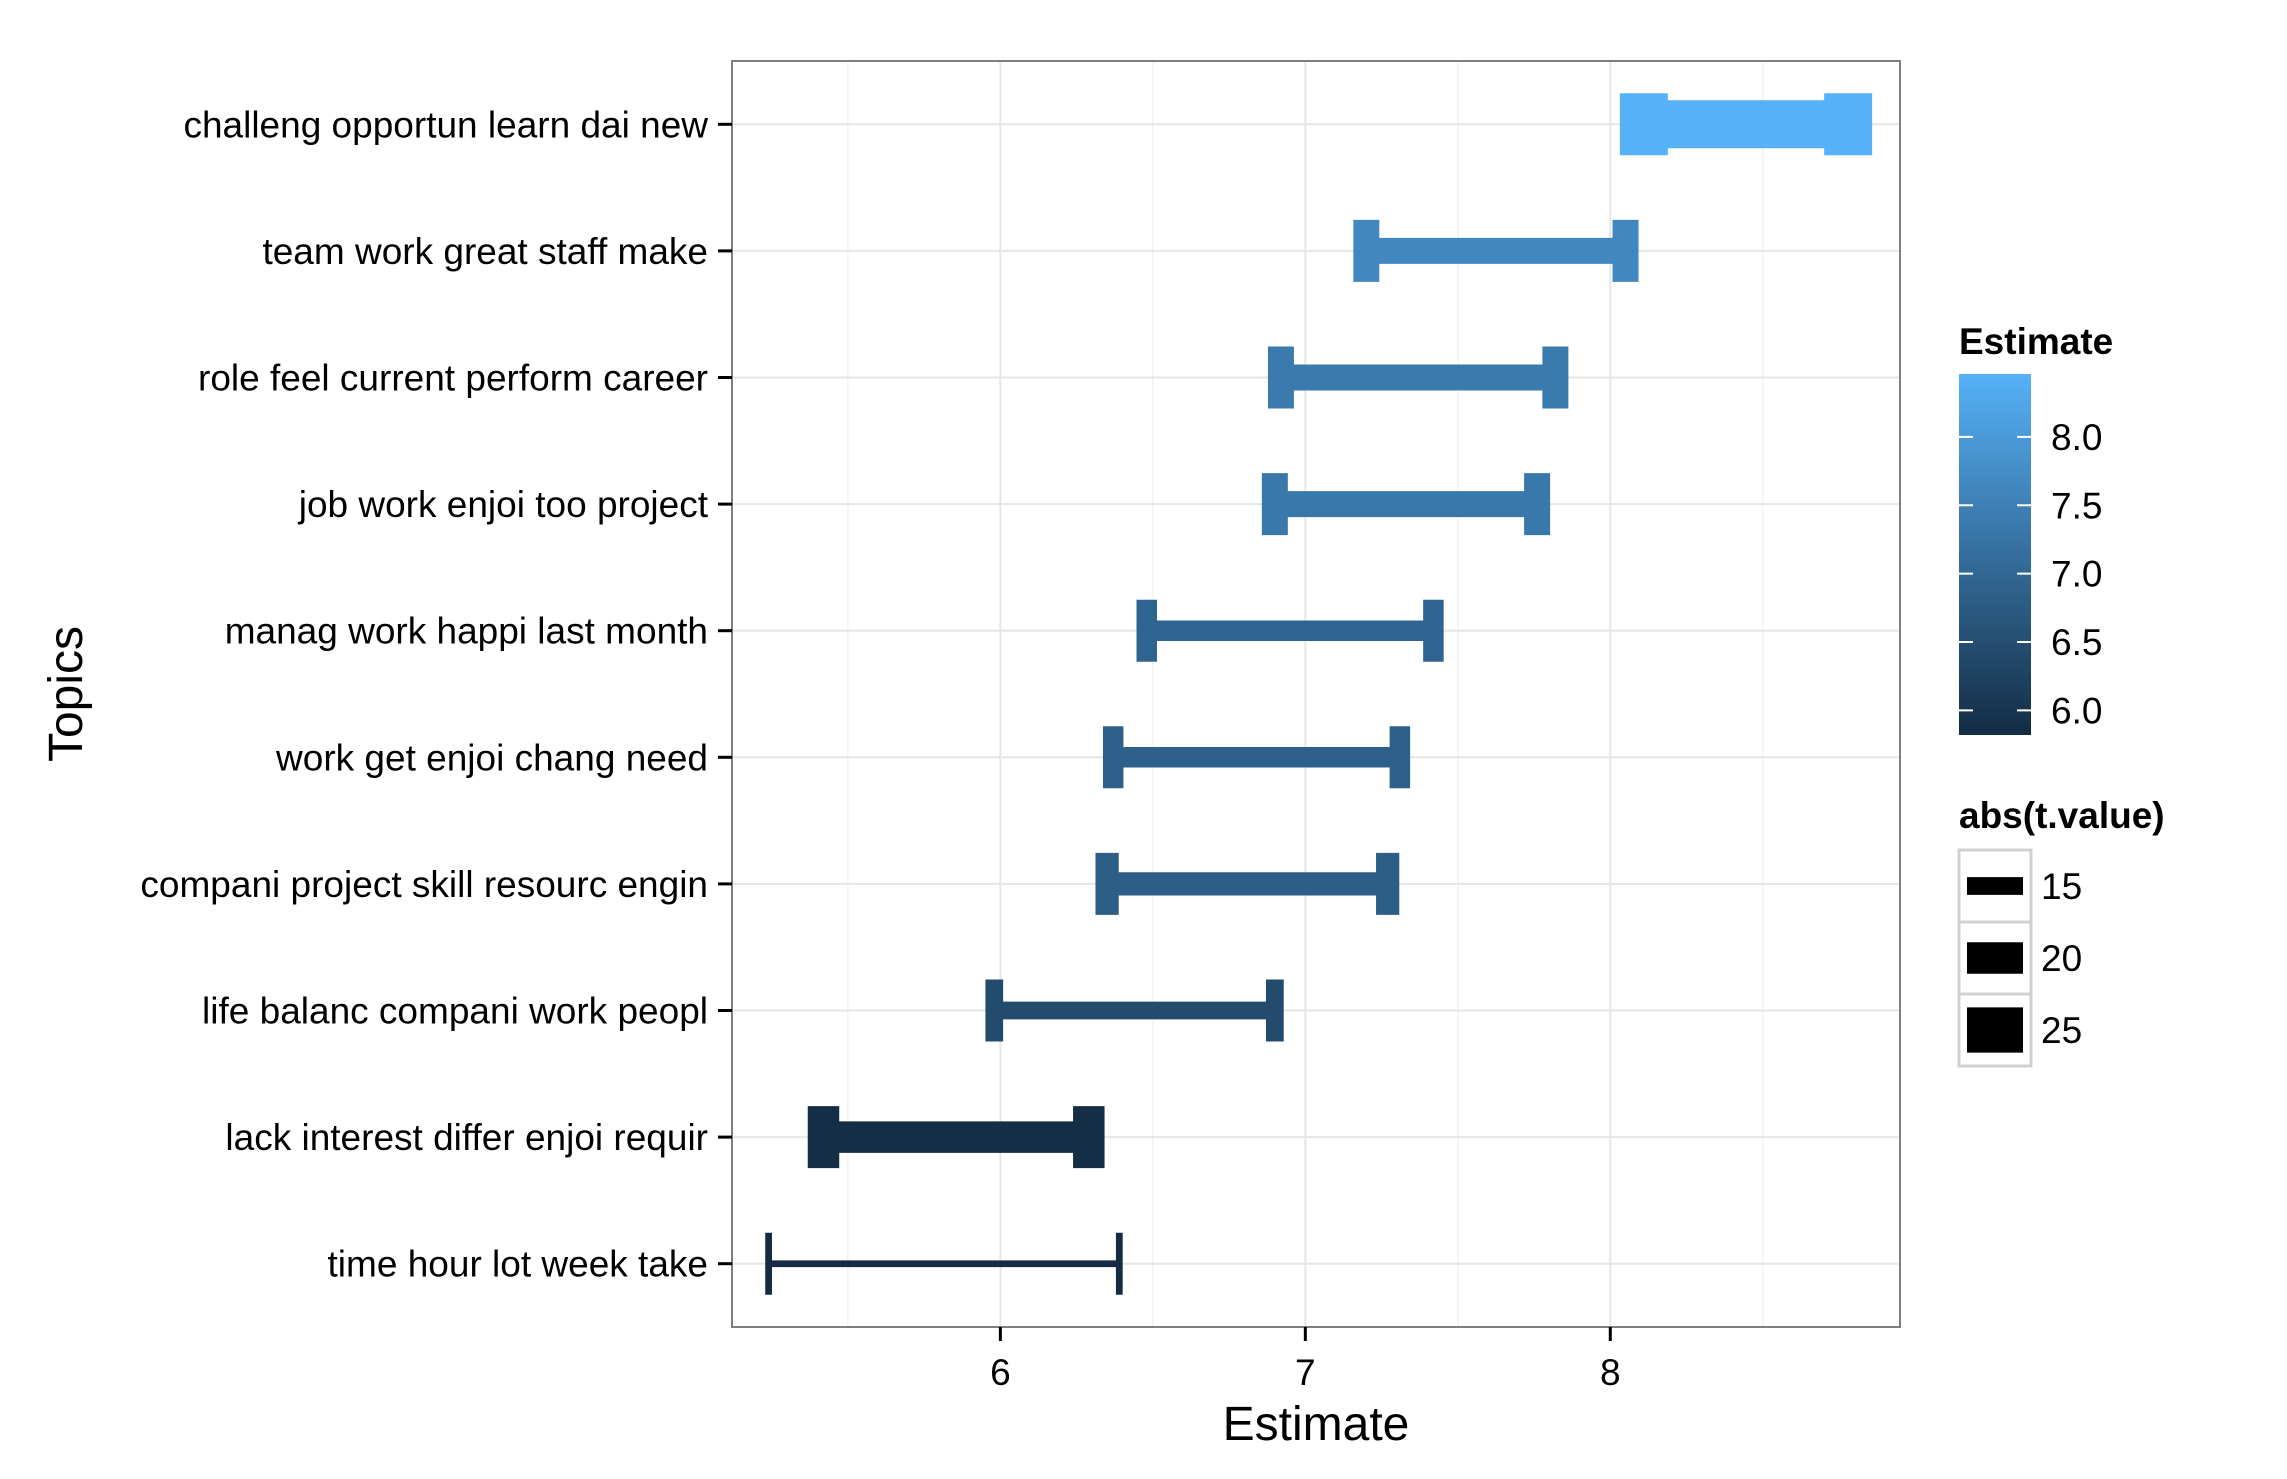  I want to click on legend-color-ticks: 8.0 7.5 7.0 6.5 6.0, so click(2030, 574).